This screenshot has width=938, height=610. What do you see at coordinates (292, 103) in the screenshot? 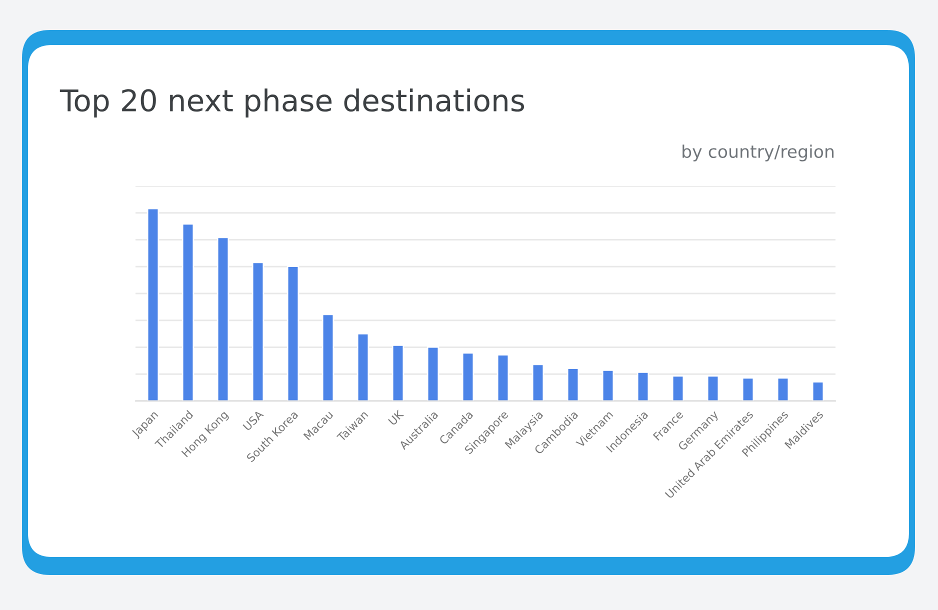
I see `chart-title: Top 20 next phase destinations` at bounding box center [292, 103].